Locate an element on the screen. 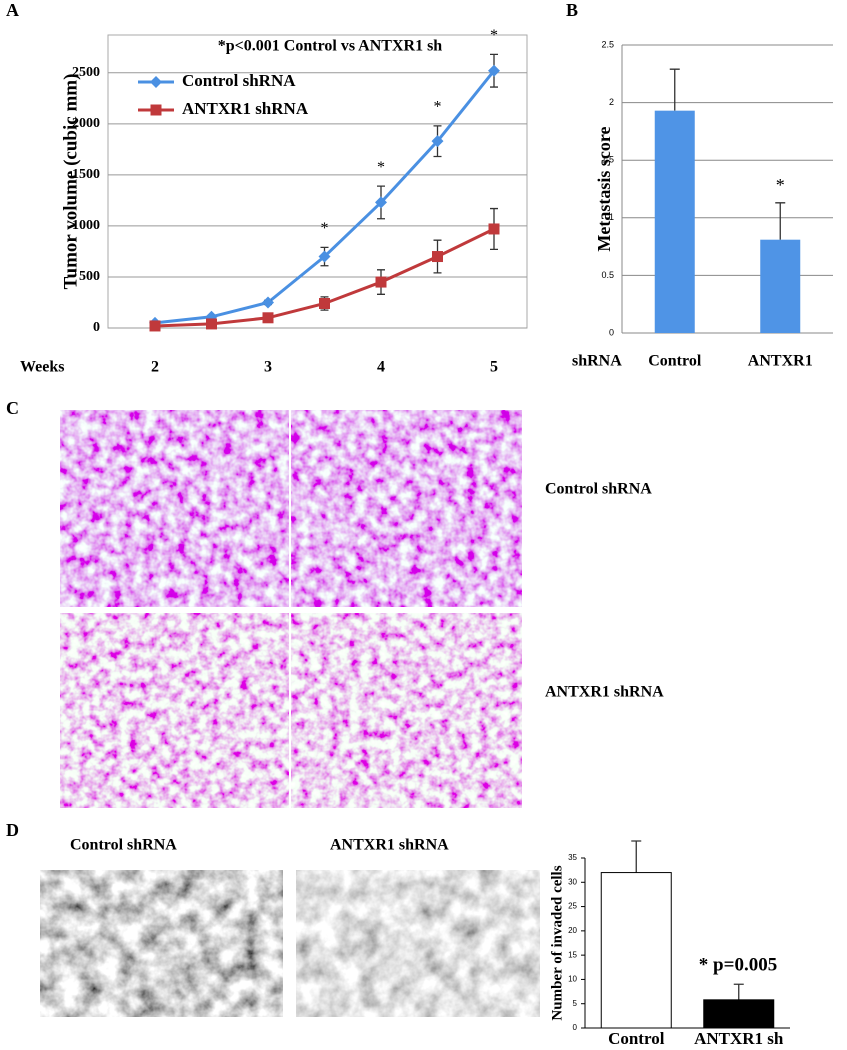 The image size is (847, 1050). y-tick-label: 30 is located at coordinates (572, 881).